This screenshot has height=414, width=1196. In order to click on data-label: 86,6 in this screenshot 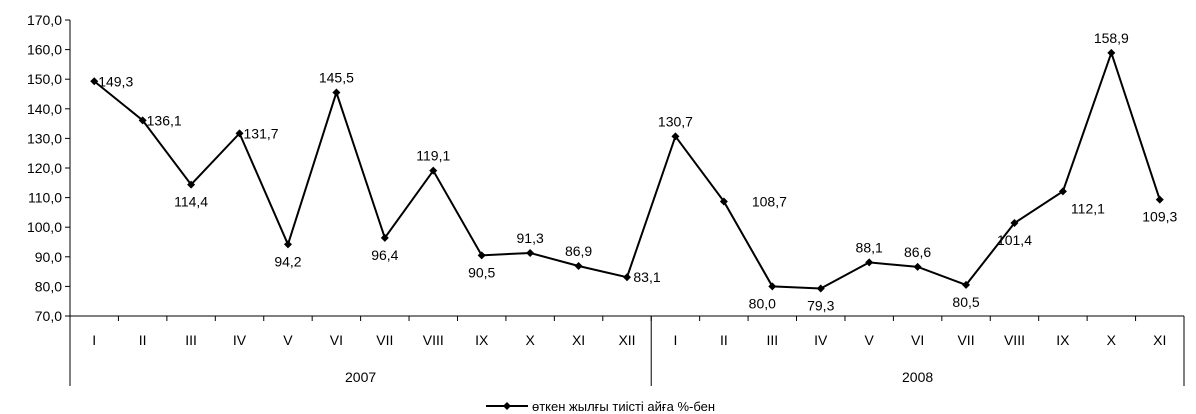, I will do `click(917, 252)`.